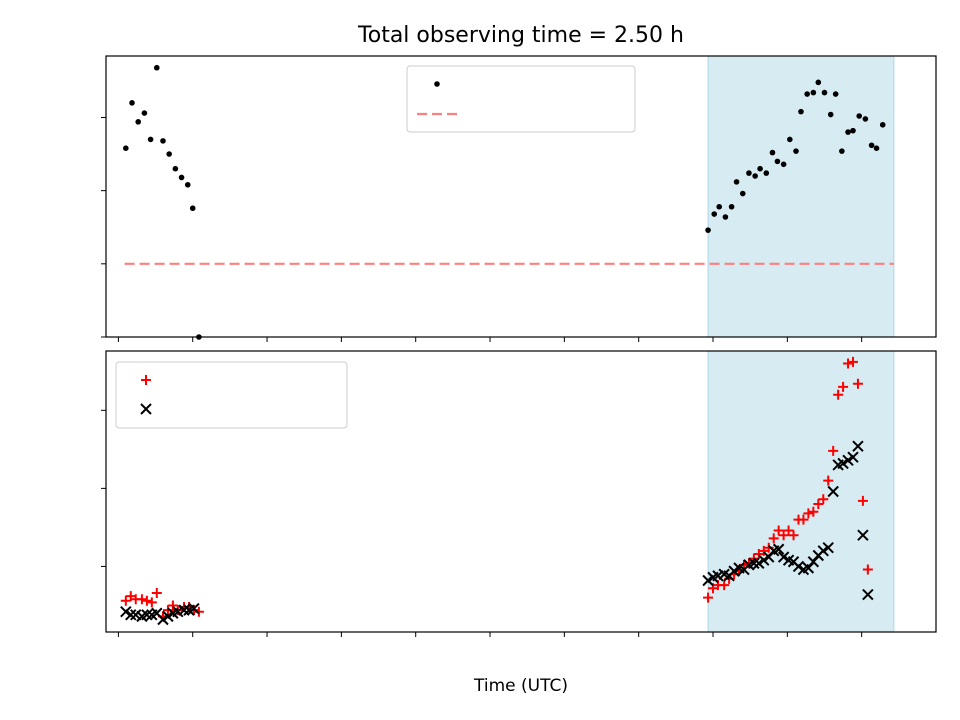 The height and width of the screenshot is (720, 960). I want to click on top-legend, so click(521, 99).